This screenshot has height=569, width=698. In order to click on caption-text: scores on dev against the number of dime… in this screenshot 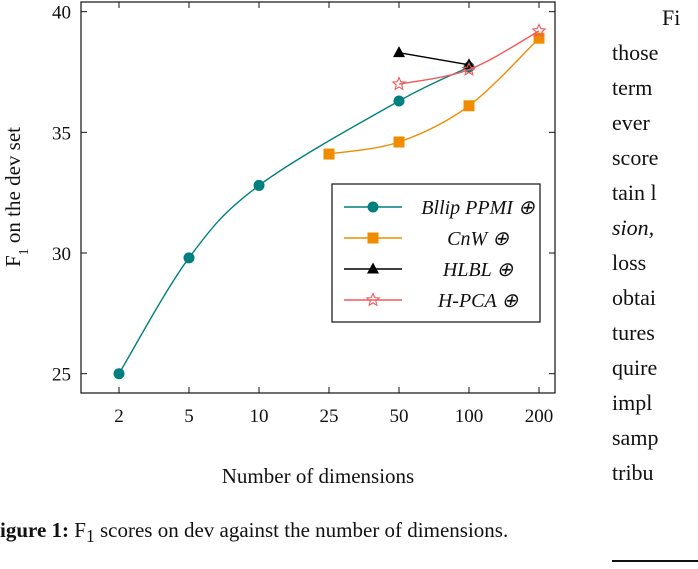, I will do `click(301, 530)`.